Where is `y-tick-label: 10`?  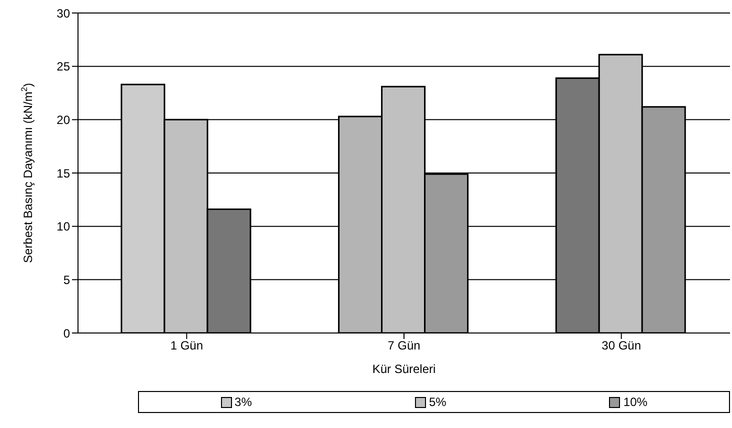
y-tick-label: 10 is located at coordinates (63, 227).